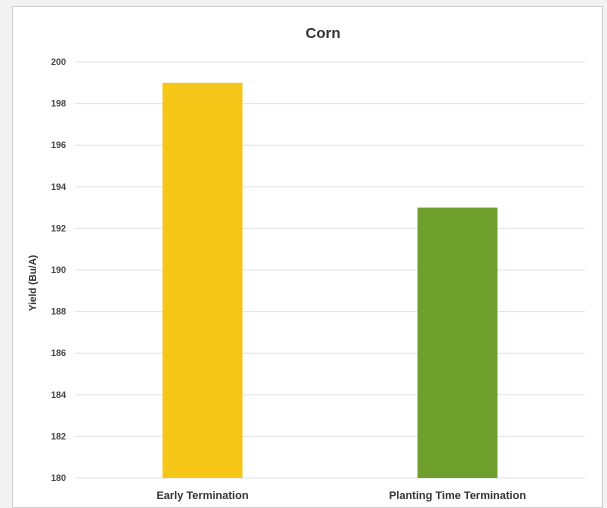 This screenshot has height=508, width=607. I want to click on y-axis-ticks: 180 182 184 186 188 190 192 194 196 198 200, so click(58, 270).